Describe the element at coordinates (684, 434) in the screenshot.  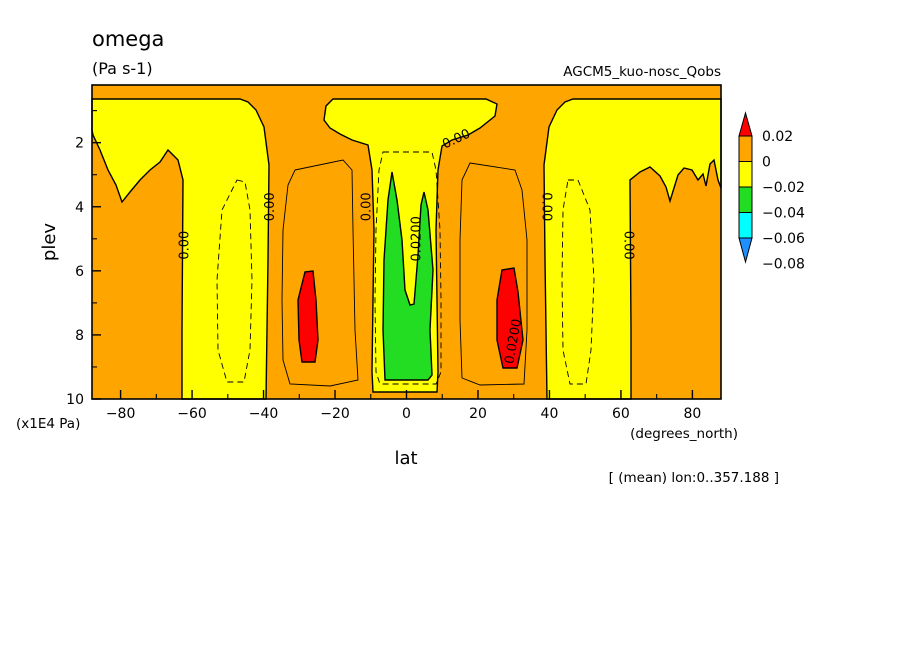
I see `x-axis-units: (degrees_north)` at that location.